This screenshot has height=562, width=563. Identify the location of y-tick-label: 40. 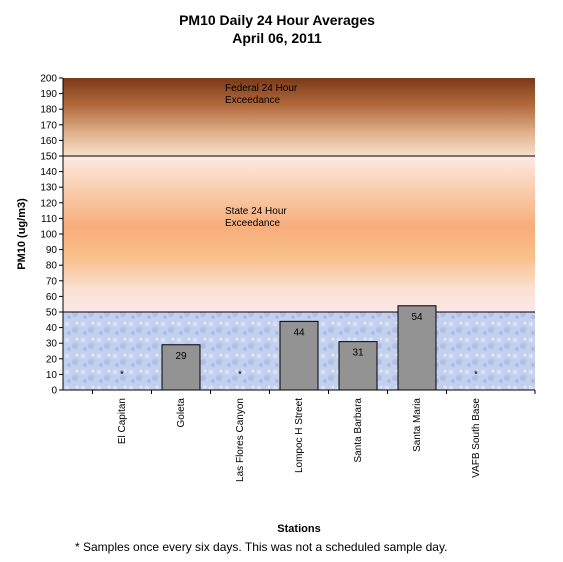
(52, 328).